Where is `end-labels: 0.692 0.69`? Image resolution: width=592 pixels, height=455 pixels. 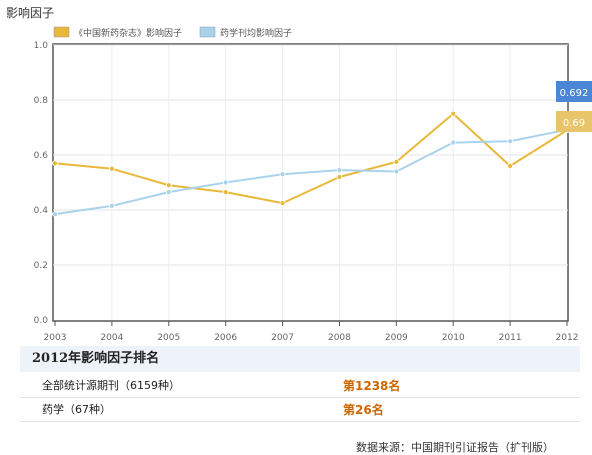 end-labels: 0.692 0.69 is located at coordinates (574, 106).